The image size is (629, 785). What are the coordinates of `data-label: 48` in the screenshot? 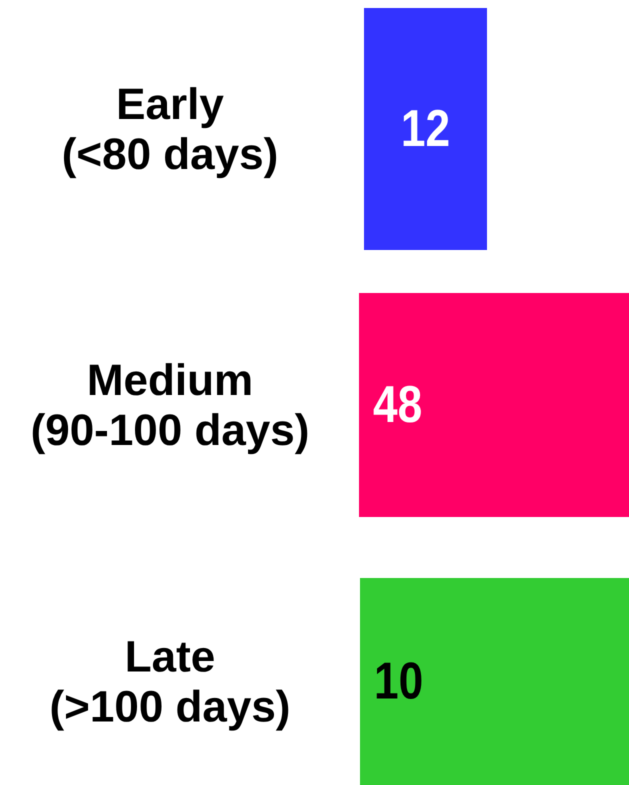 It's located at (397, 405).